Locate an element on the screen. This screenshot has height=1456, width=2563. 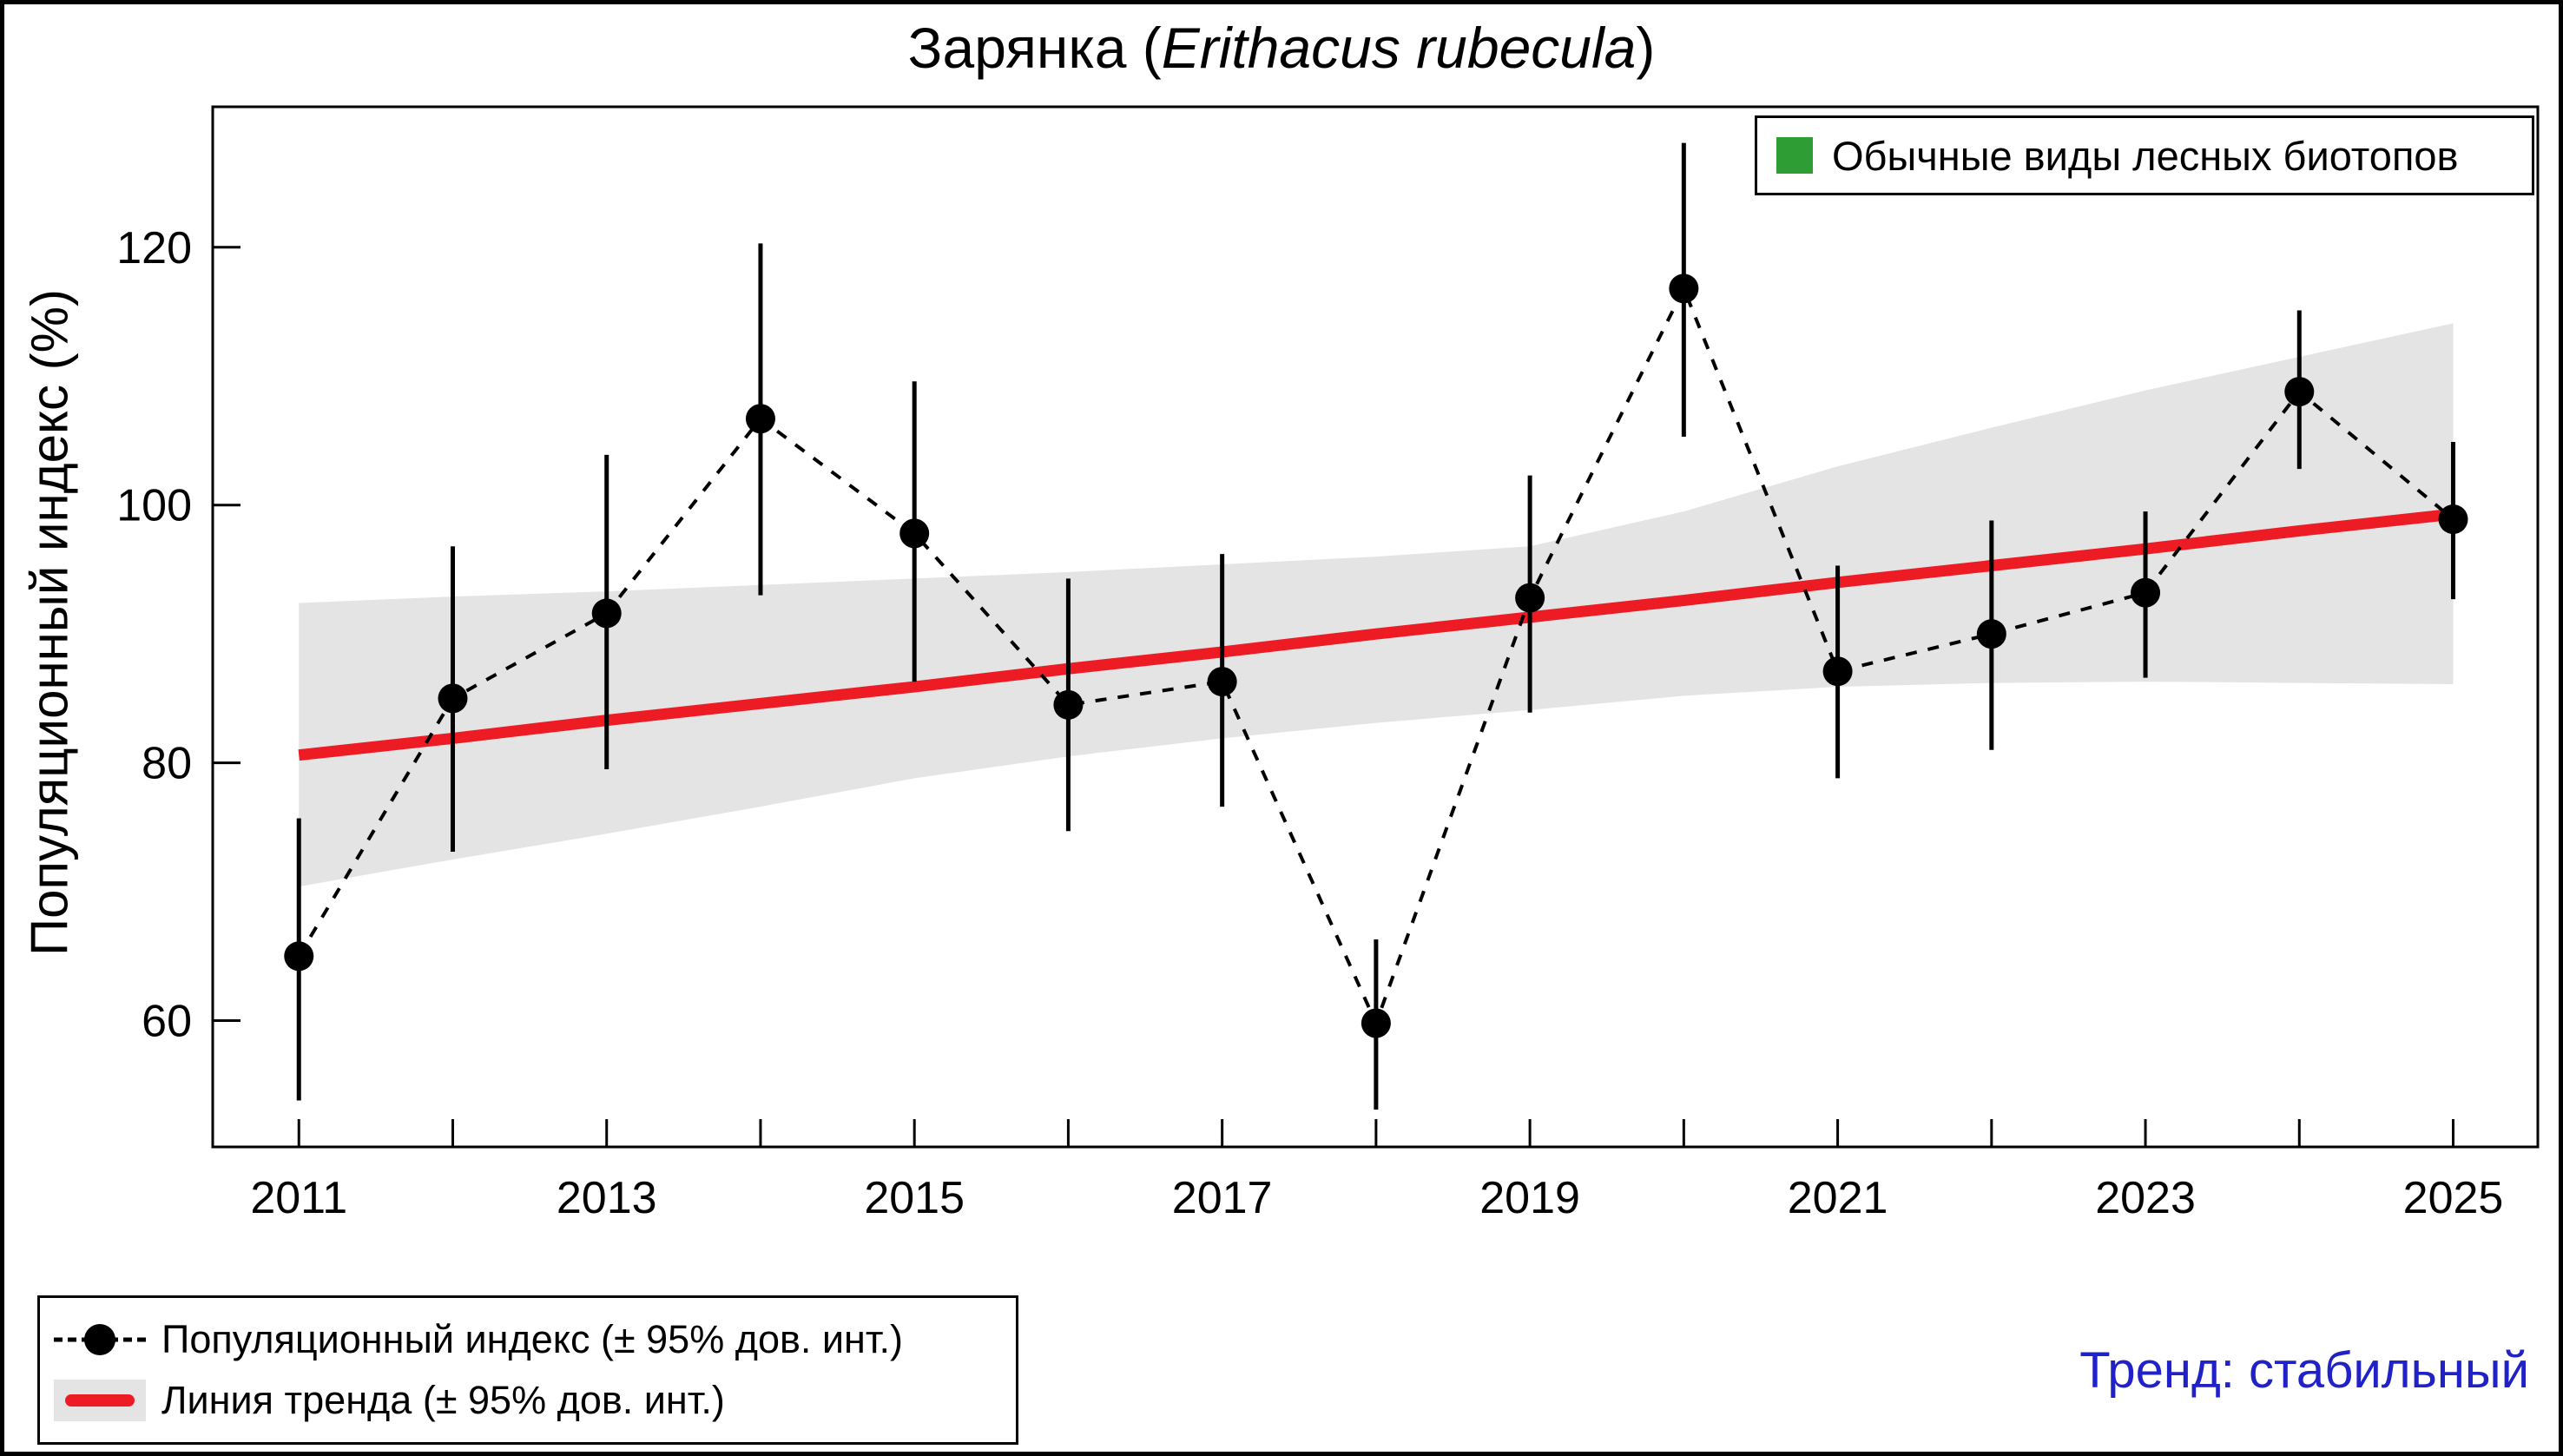
data-point-2024 is located at coordinates (2299, 392).